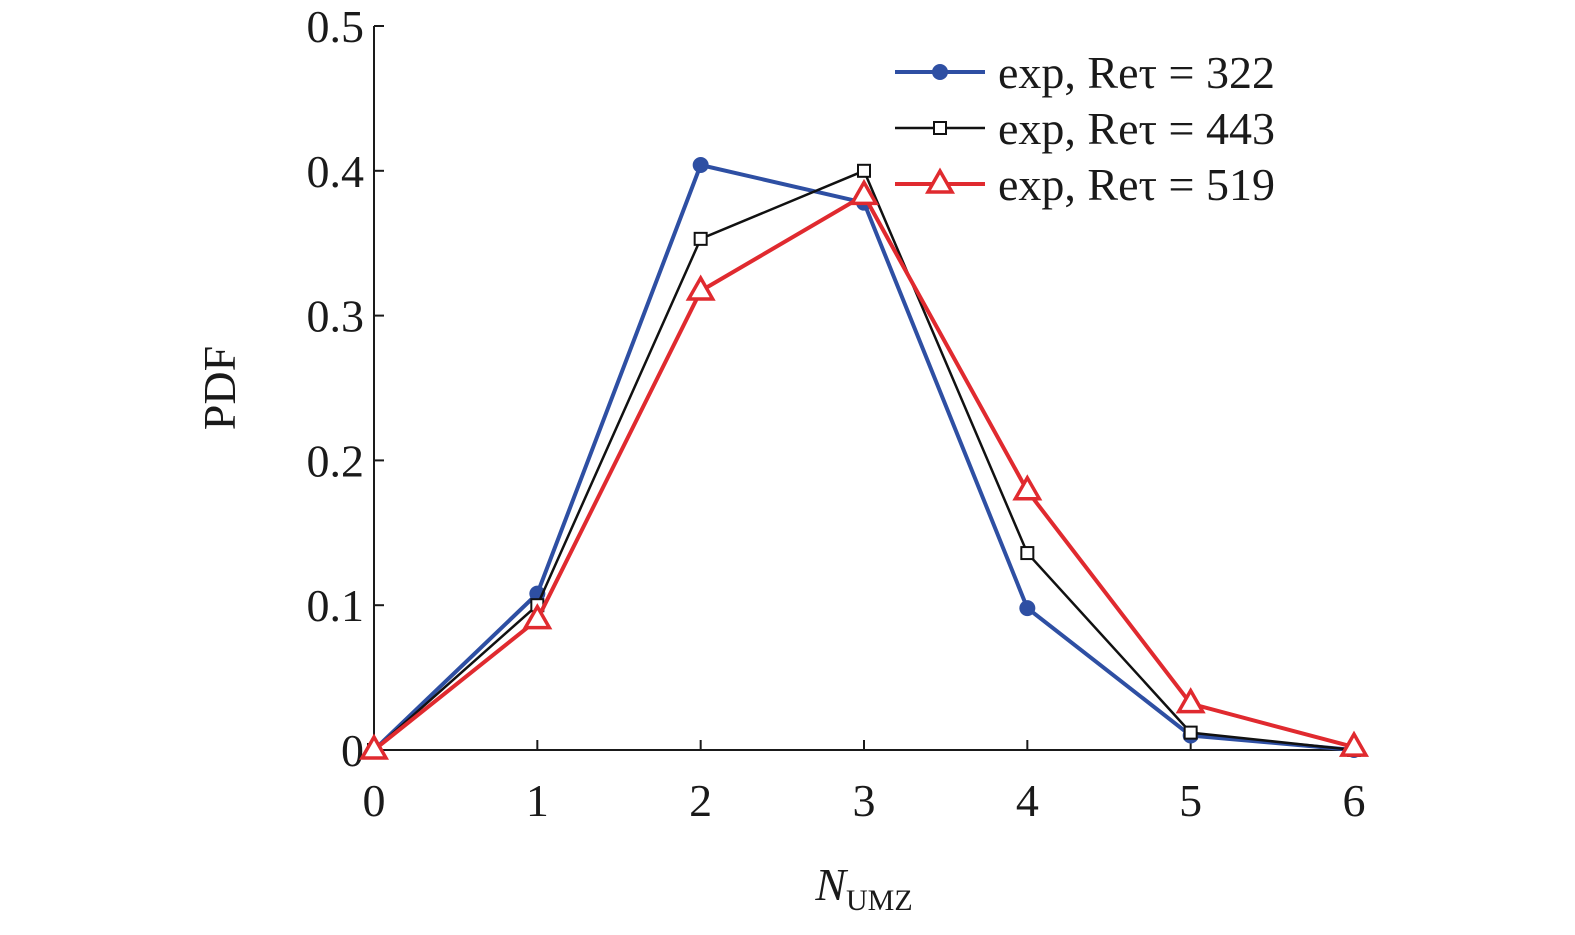  What do you see at coordinates (879, 900) in the screenshot?
I see `x-label-subscript: UMZ` at bounding box center [879, 900].